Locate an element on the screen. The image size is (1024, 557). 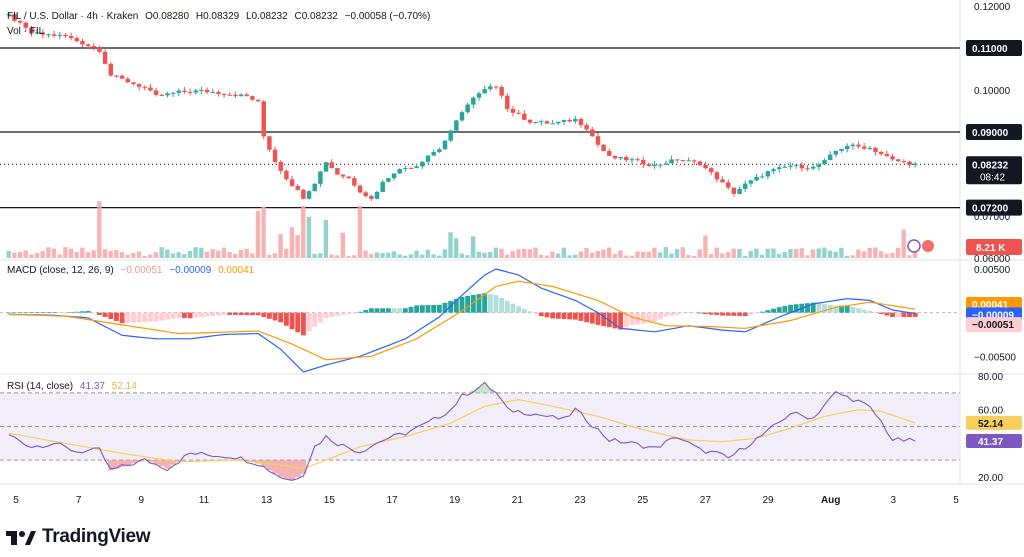
rsi-header: RSI (14, close) 41.37 52.14 is located at coordinates (74, 386).